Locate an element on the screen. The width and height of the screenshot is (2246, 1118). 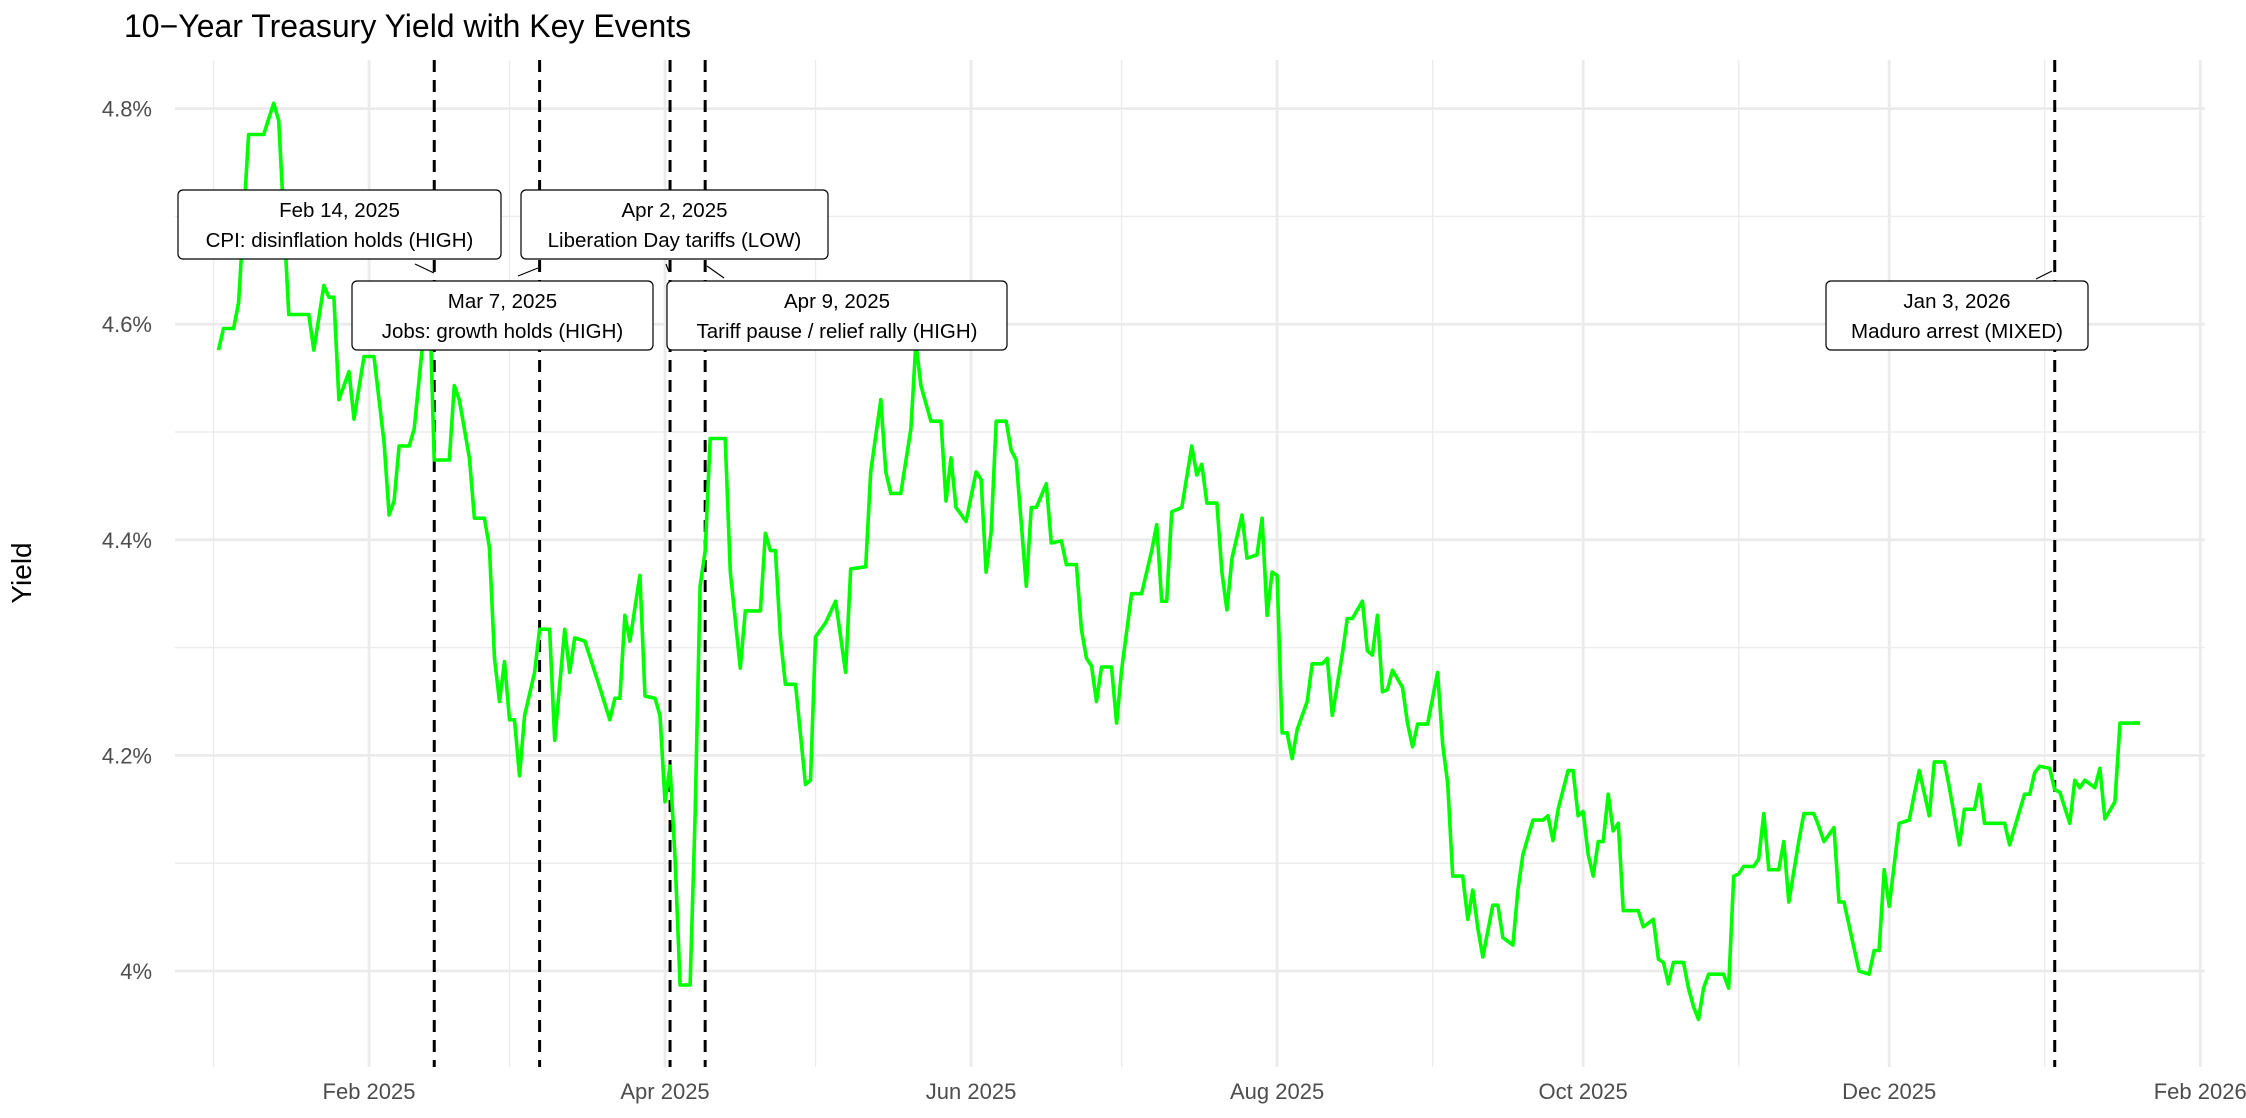
event-description: Jobs: growth holds (HIGH) is located at coordinates (503, 331).